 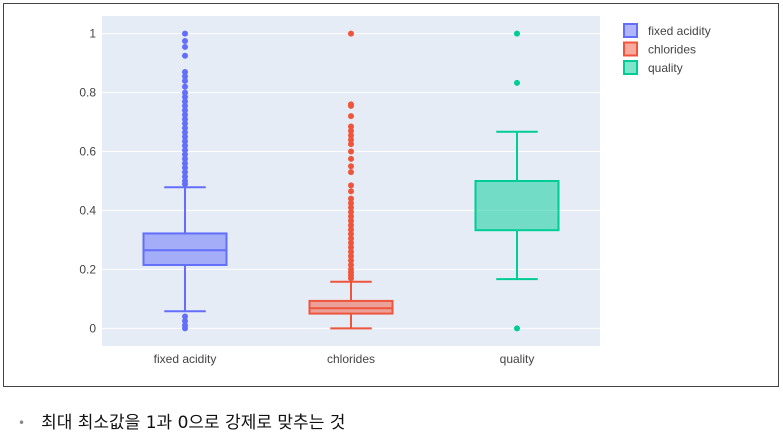 I want to click on y-tick-label: 0.4, so click(x=87, y=210).